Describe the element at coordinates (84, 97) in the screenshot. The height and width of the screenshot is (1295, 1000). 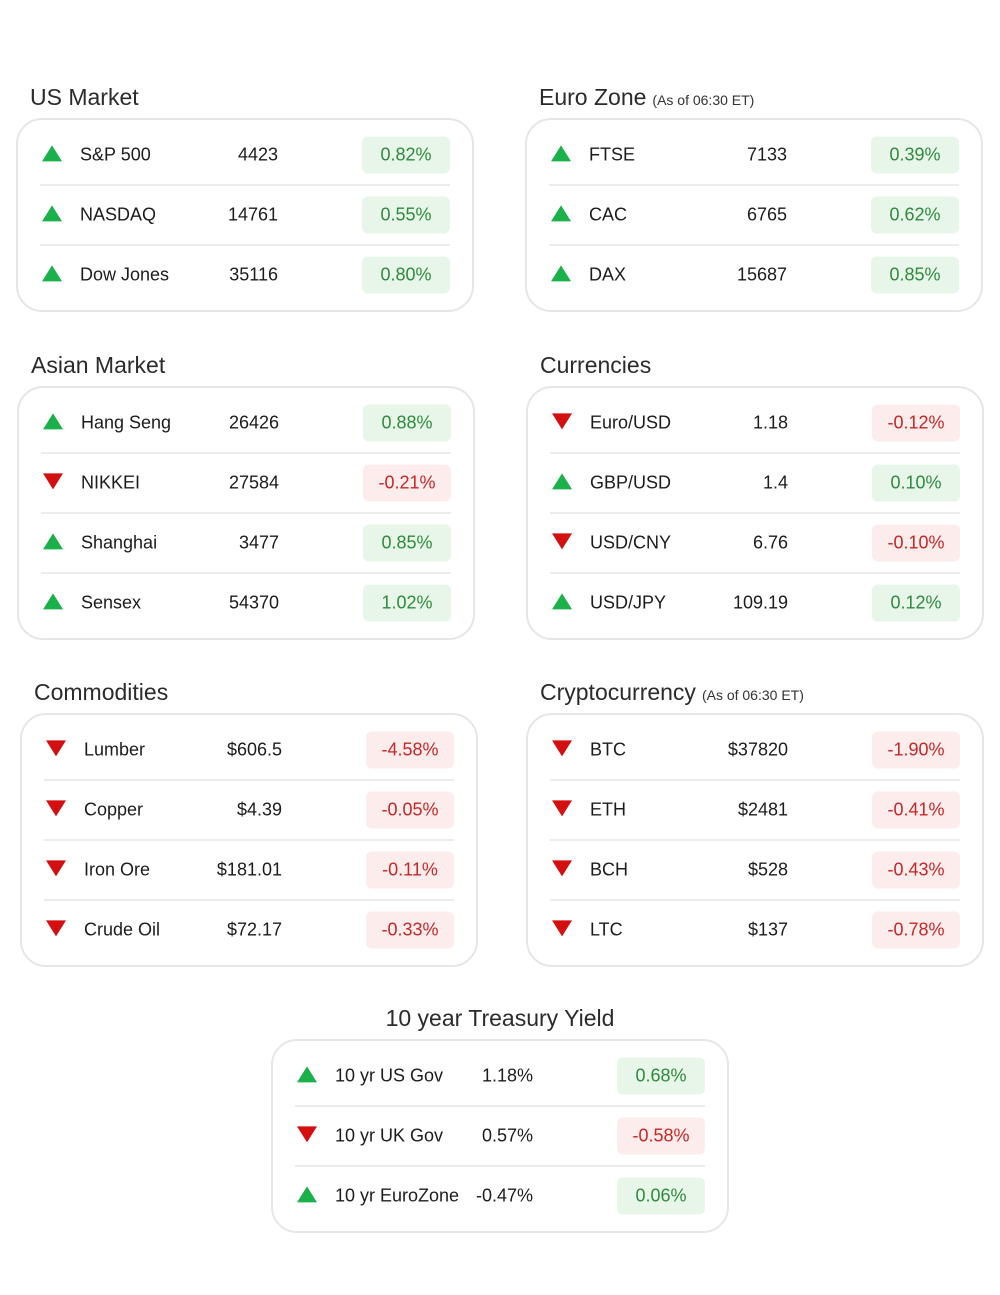
I see `section-title: US Market` at that location.